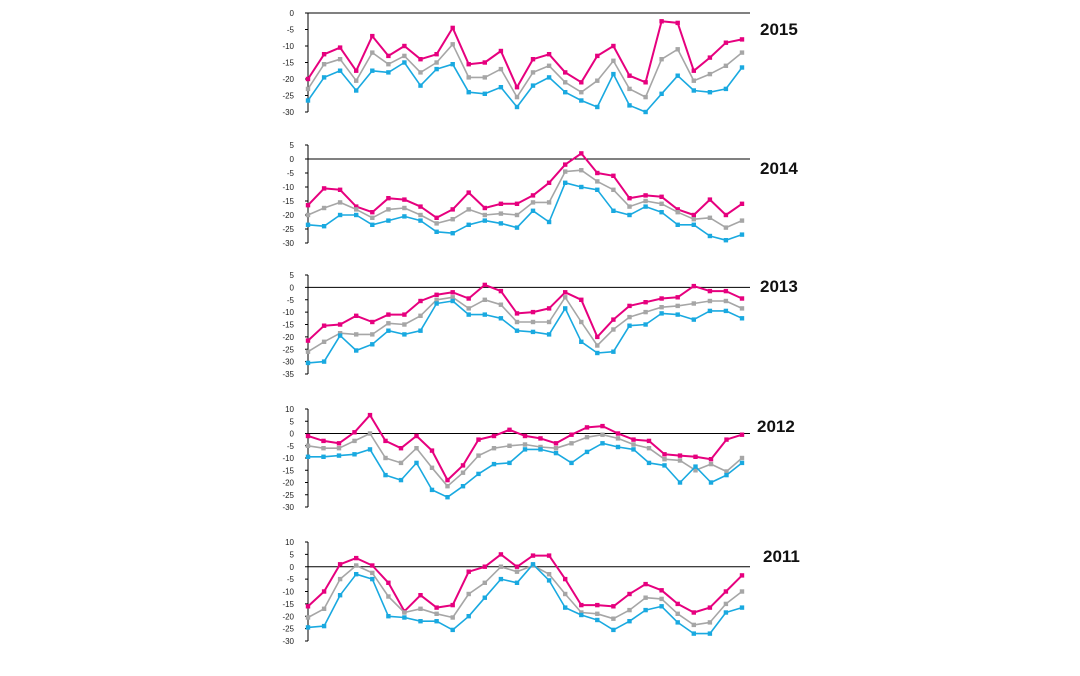 This screenshot has height=676, width=1080. What do you see at coordinates (292, 287) in the screenshot?
I see `y-tick-label: 0` at bounding box center [292, 287].